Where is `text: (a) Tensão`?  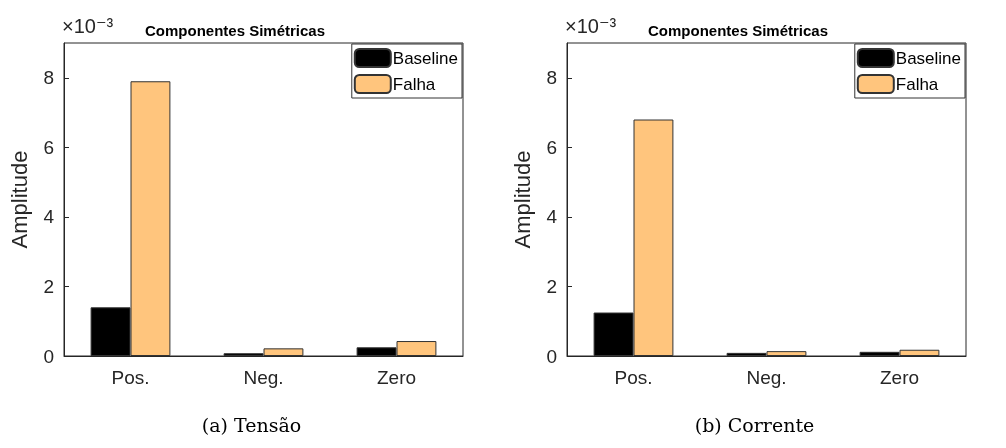
text: (a) Tensão is located at coordinates (251, 424).